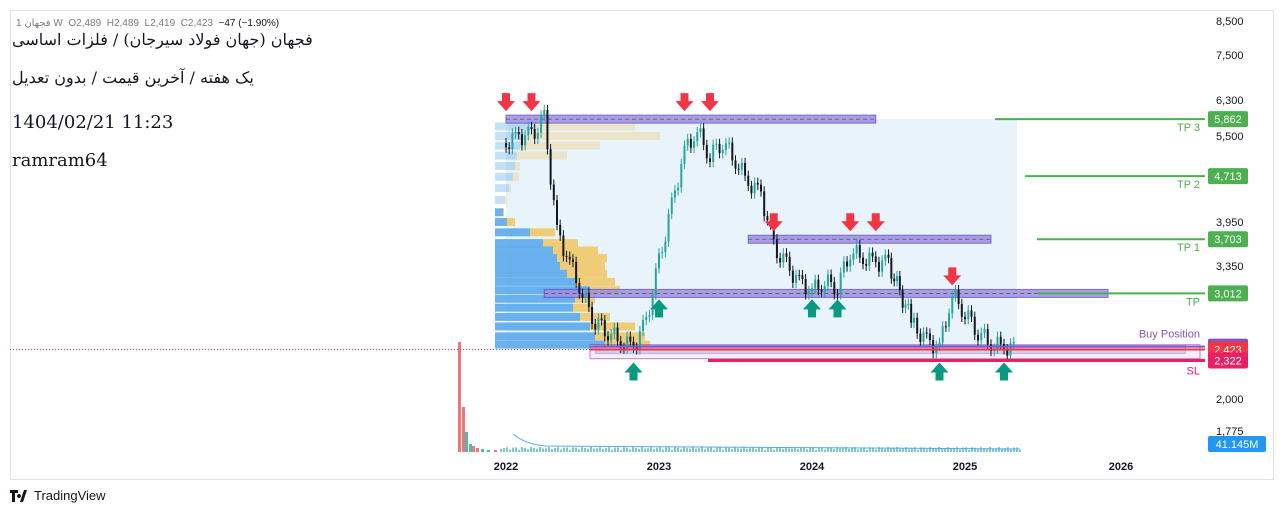 This screenshot has width=1282, height=515. Describe the element at coordinates (1230, 227) in the screenshot. I see `price-axis: 8,500 7,500 6,300 5,500 3,950 3,350 2,000 1,775` at that location.